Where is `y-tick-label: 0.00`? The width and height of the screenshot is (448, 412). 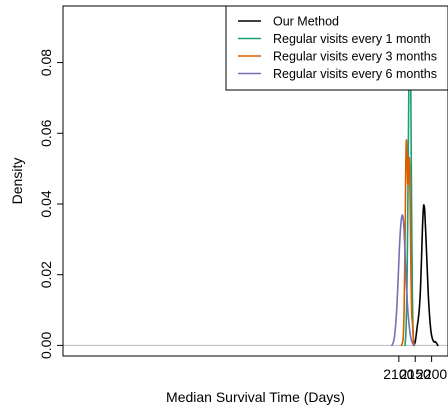 y-tick-label: 0.00 is located at coordinates (46, 345).